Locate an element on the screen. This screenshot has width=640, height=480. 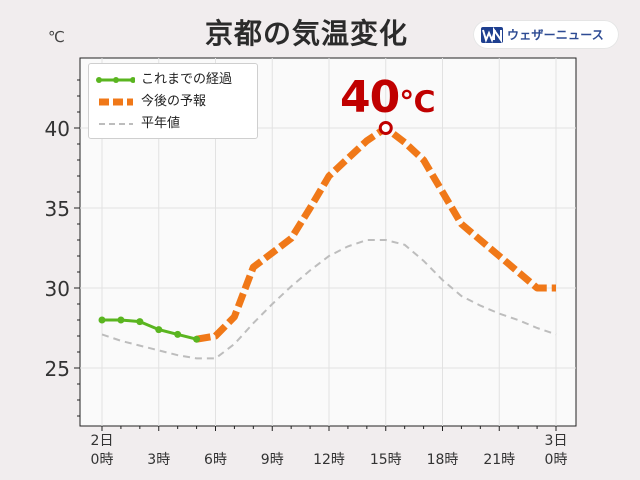
legend-label-observed: これまでの経過 is located at coordinates (187, 79).